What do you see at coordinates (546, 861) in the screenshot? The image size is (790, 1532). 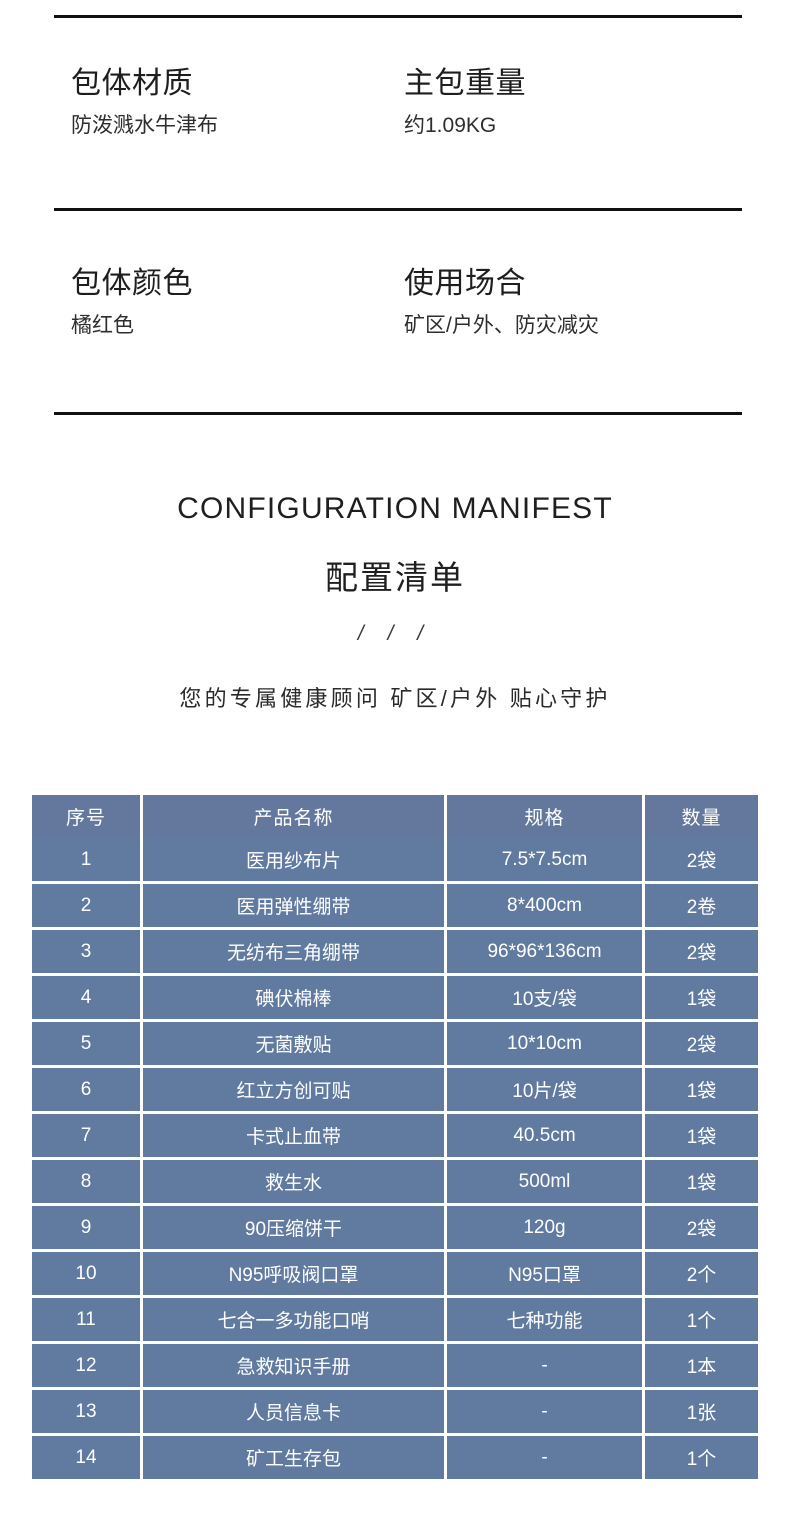 I see `cell-spec: 7.5*7.5cm` at bounding box center [546, 861].